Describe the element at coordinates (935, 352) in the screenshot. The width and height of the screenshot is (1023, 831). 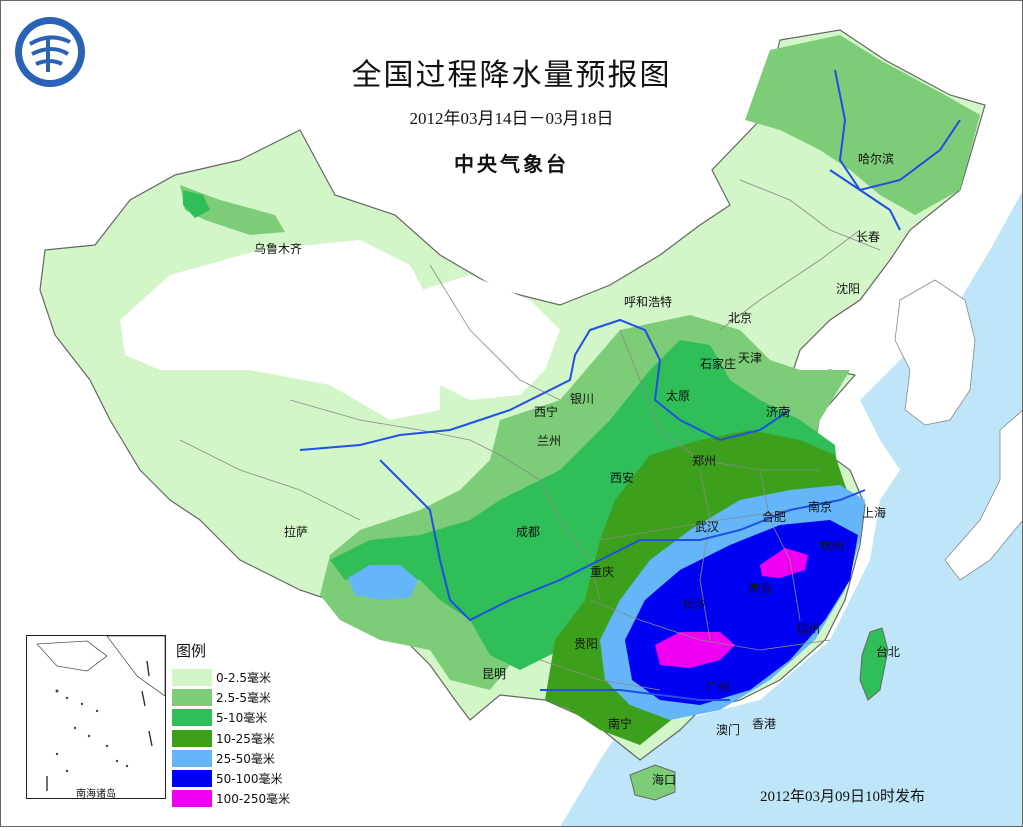
I see `korea-land` at that location.